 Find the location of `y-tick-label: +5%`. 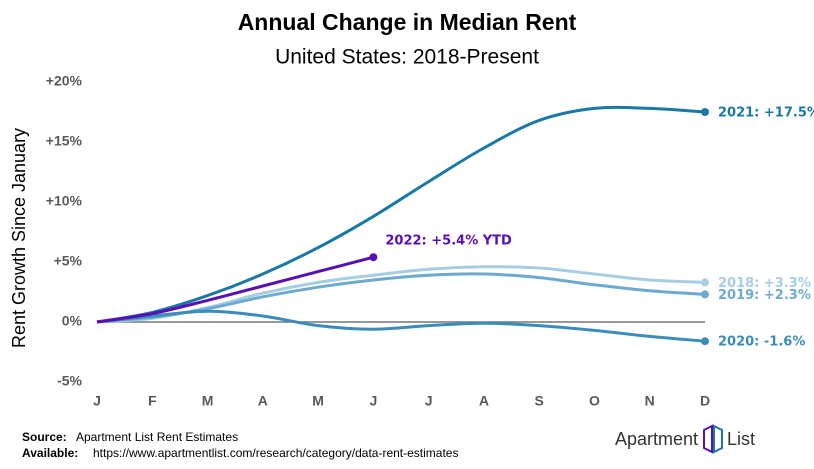

y-tick-label: +5% is located at coordinates (68, 261).